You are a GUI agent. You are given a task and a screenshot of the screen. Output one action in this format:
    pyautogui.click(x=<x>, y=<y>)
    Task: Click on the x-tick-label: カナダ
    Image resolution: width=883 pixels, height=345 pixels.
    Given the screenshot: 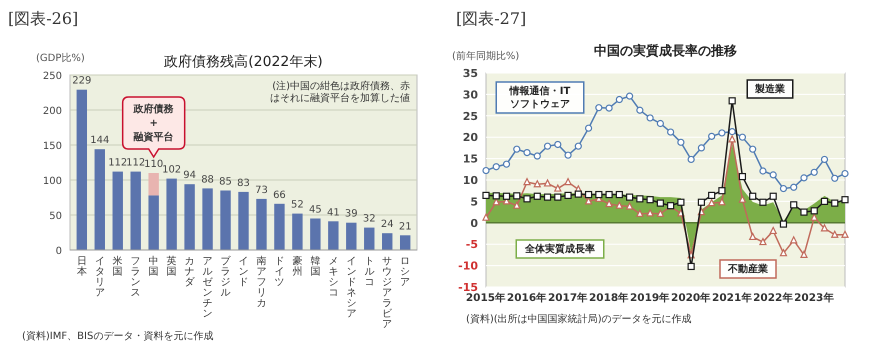 What is the action you would take?
    pyautogui.click(x=190, y=272)
    